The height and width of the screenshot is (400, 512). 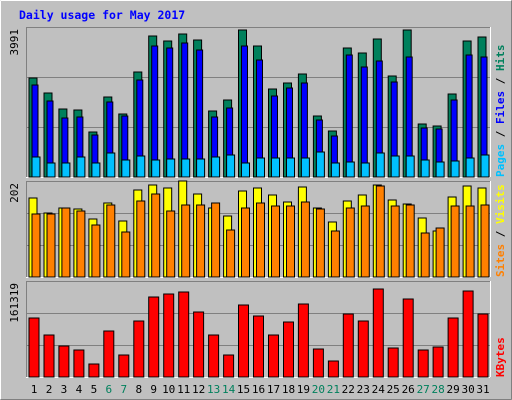 What do you see at coordinates (14, 193) in the screenshot?
I see `visitors-max-label: 202` at bounding box center [14, 193].